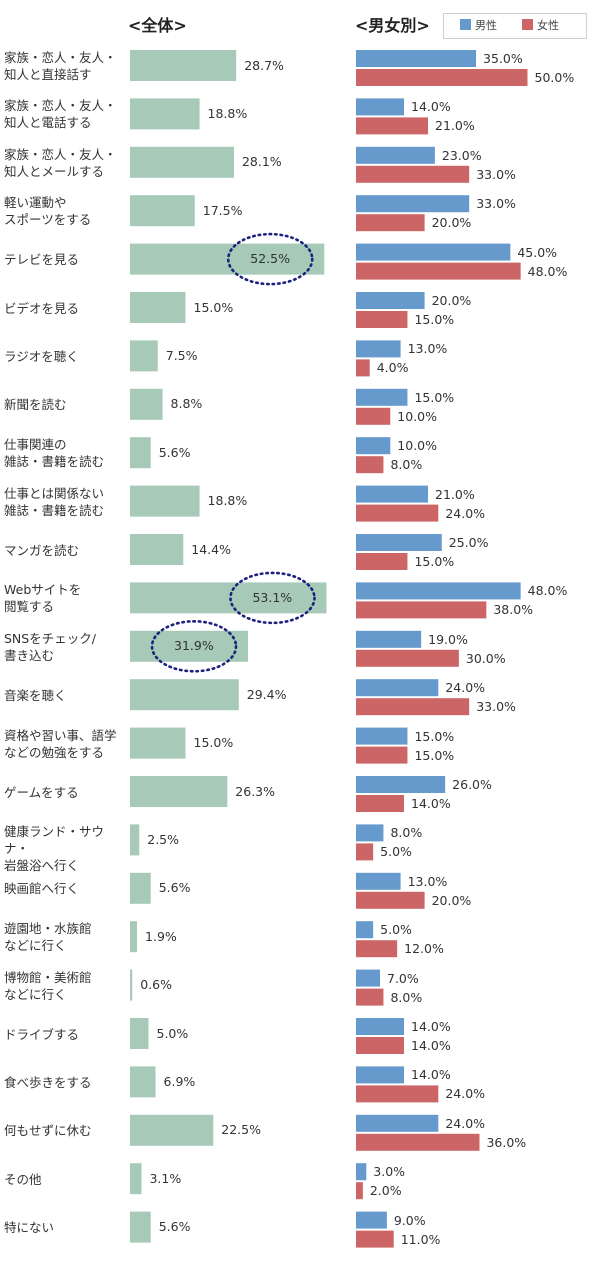 The height and width of the screenshot is (1274, 600). I want to click on overall-value-label: 28.7%, so click(264, 65).